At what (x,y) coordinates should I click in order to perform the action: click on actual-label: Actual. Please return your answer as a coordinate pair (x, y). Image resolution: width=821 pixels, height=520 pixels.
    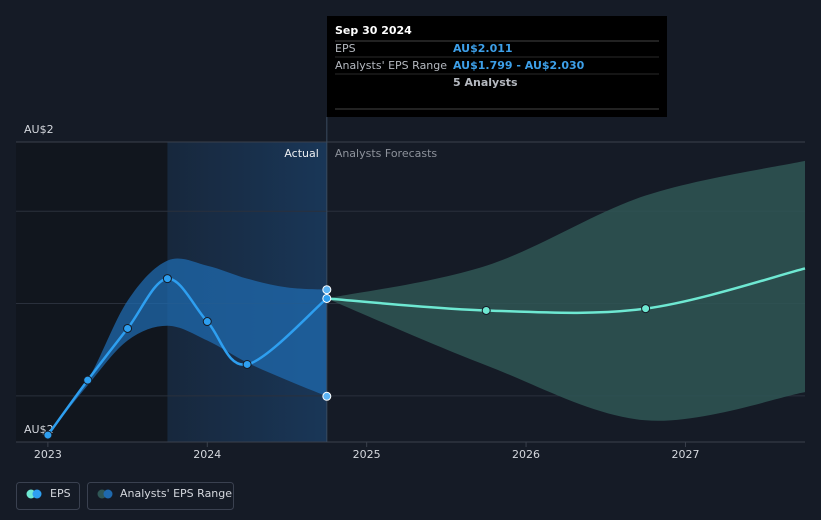
    Looking at the image, I should click on (301, 153).